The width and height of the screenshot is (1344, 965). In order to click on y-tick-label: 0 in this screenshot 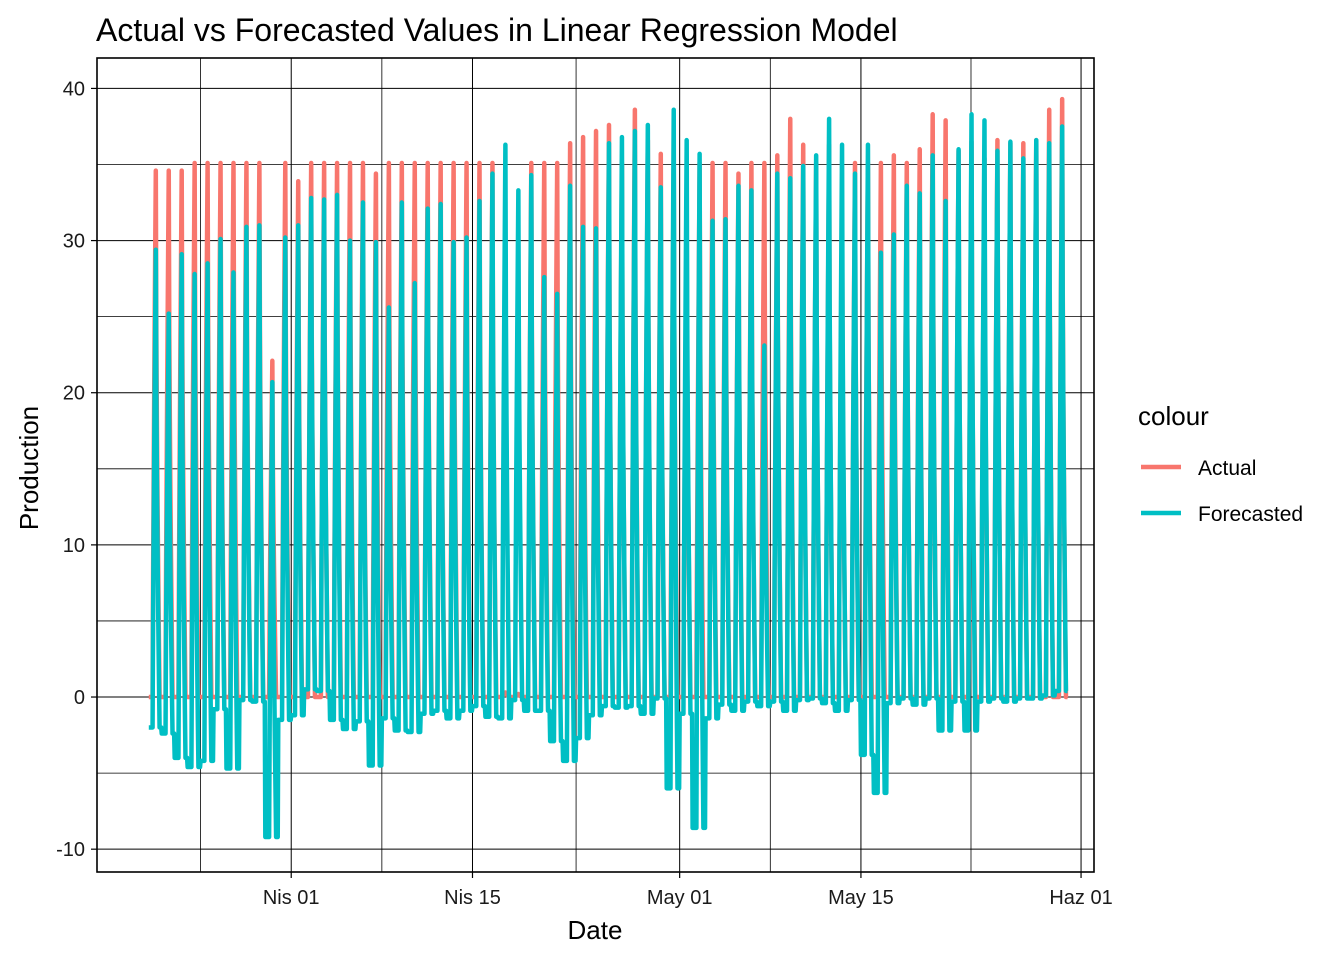, I will do `click(79, 698)`.